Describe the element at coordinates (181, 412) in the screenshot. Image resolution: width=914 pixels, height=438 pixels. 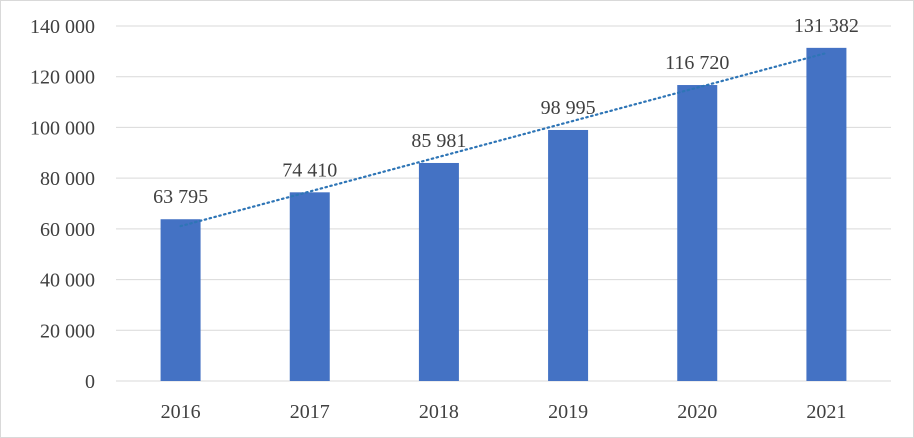
I see `x-tick-label: 2016` at that location.